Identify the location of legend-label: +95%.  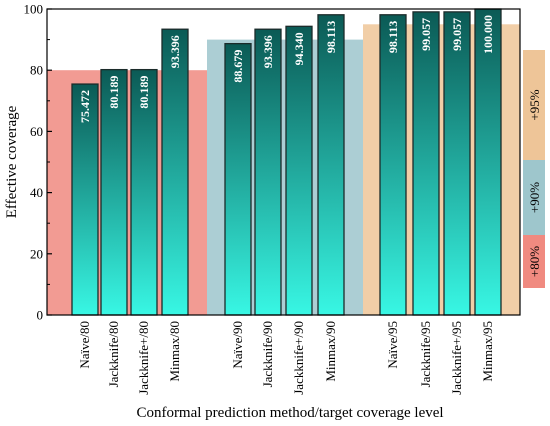
(534, 104).